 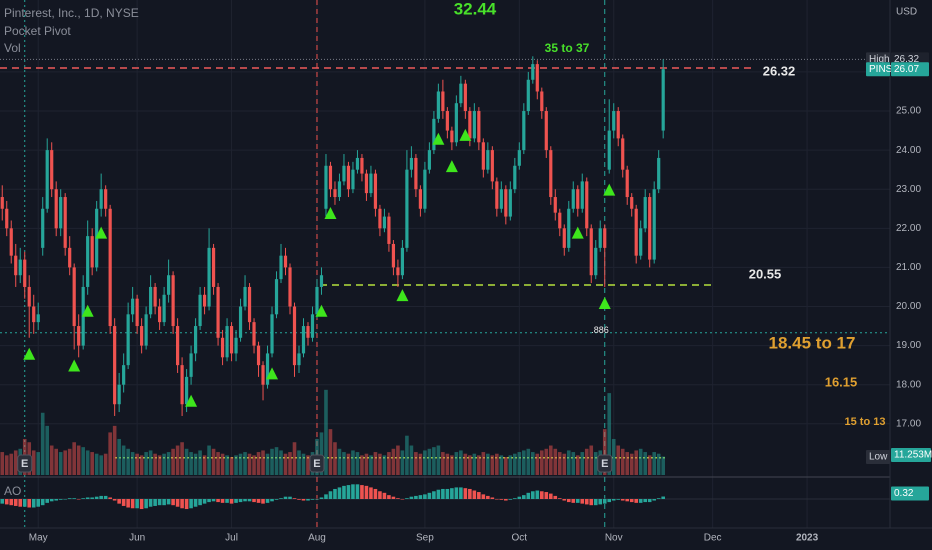 What do you see at coordinates (713, 538) in the screenshot?
I see `x-tick-label: Dec` at bounding box center [713, 538].